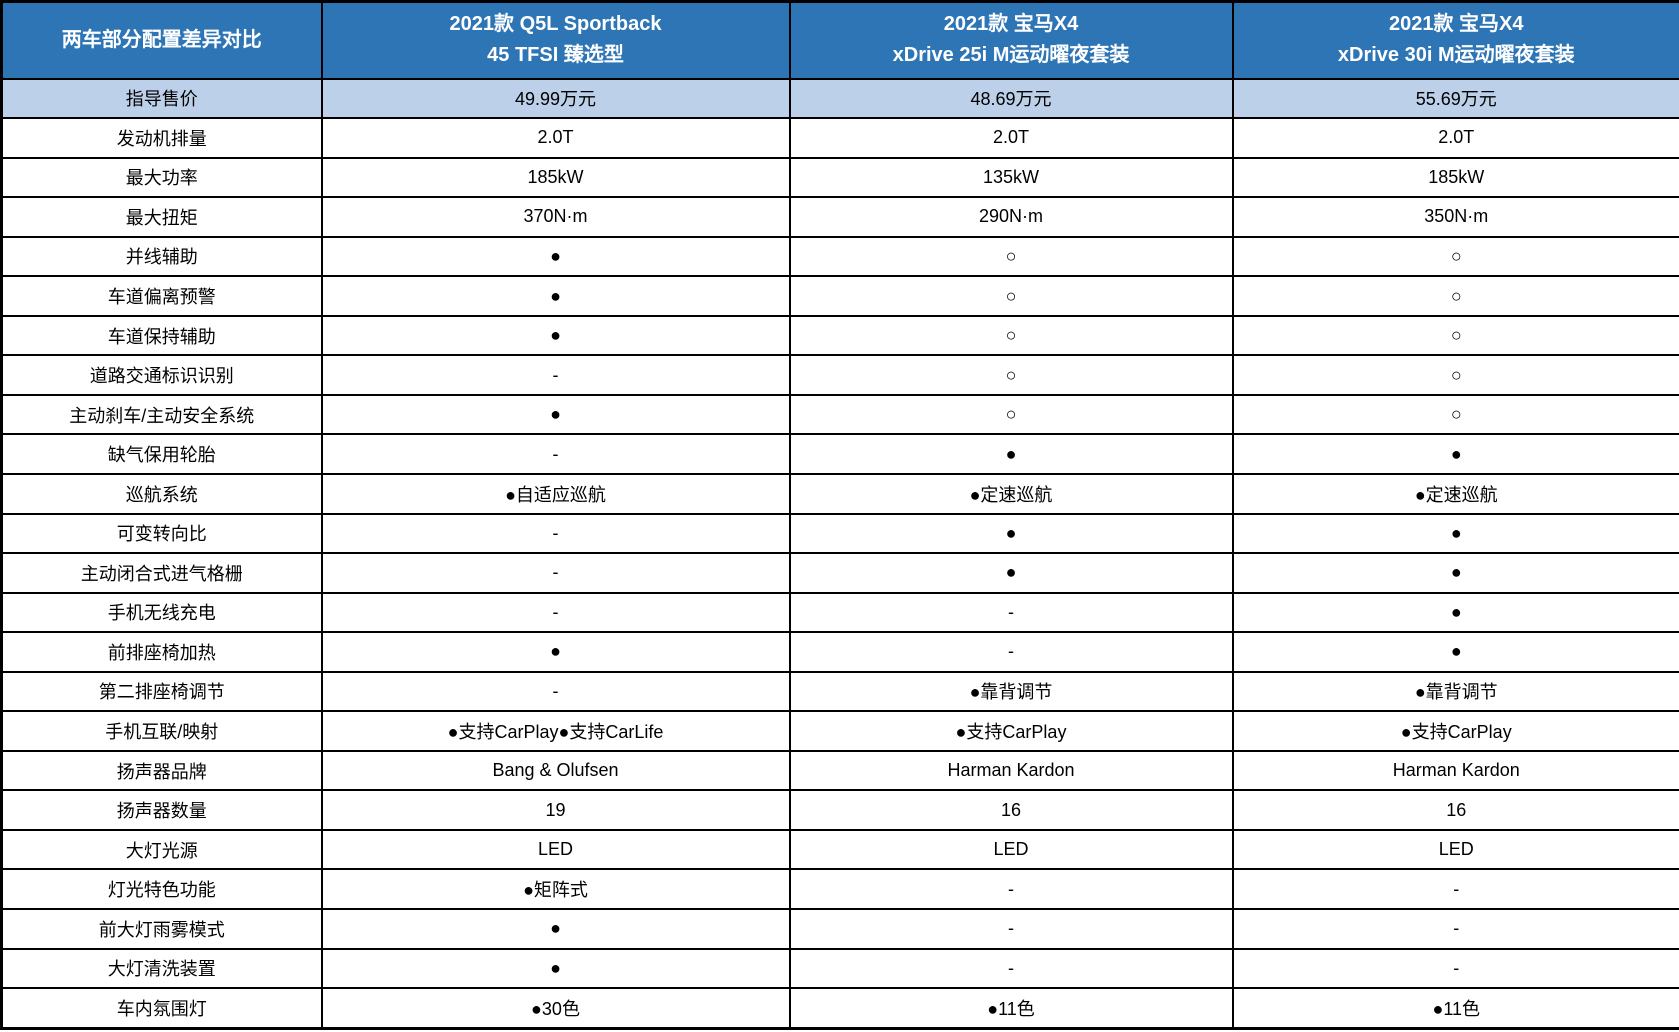 Image resolution: width=1679 pixels, height=1032 pixels. What do you see at coordinates (161, 849) in the screenshot?
I see `row-label: 大灯光源` at bounding box center [161, 849].